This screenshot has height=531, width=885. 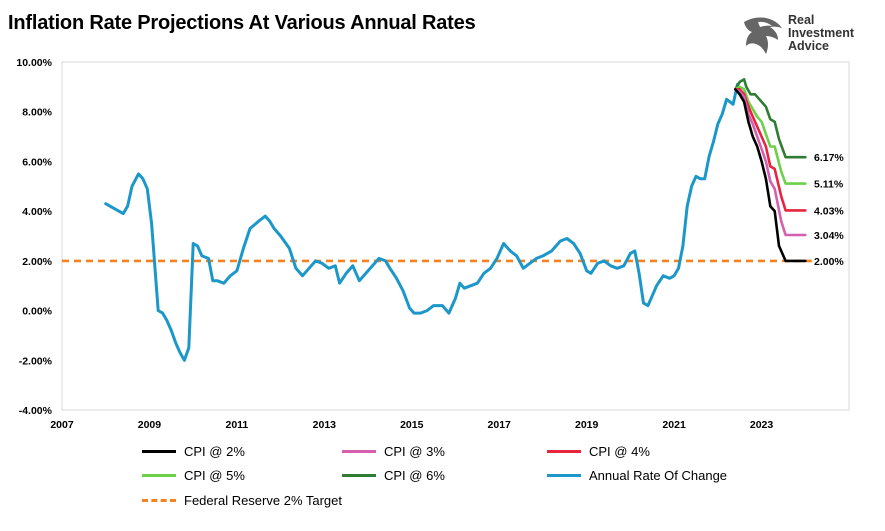 I want to click on x-axis: 2007 2009 2011 2013 2015 2017 2019 2021 2023, so click(x=411, y=425).